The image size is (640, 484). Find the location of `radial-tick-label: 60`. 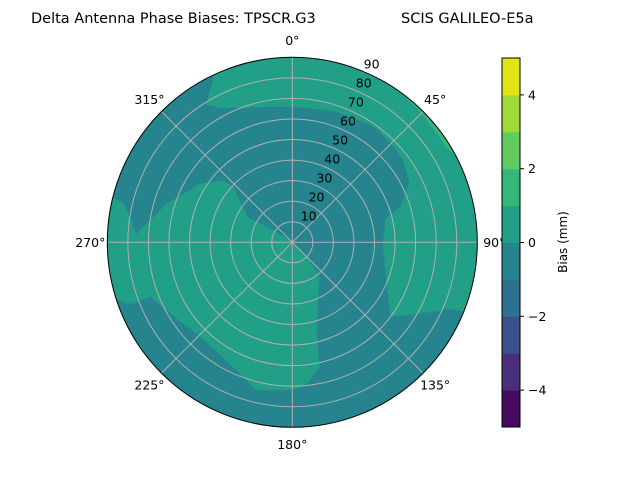

radial-tick-label: 60 is located at coordinates (348, 120).